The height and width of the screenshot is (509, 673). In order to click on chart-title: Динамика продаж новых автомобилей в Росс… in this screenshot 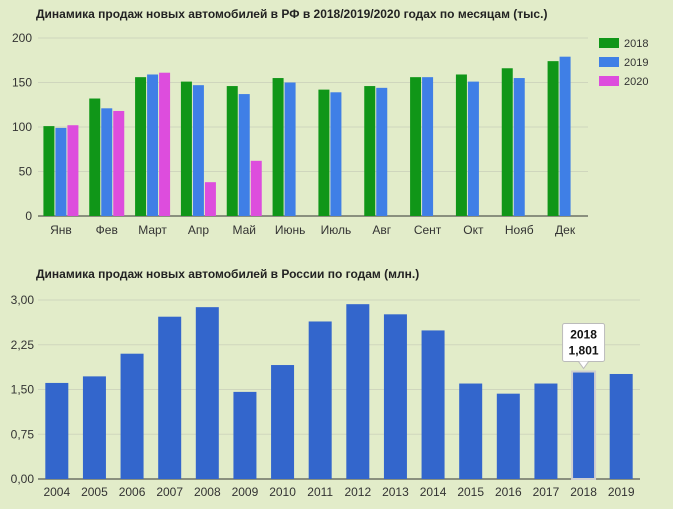, I will do `click(227, 274)`.